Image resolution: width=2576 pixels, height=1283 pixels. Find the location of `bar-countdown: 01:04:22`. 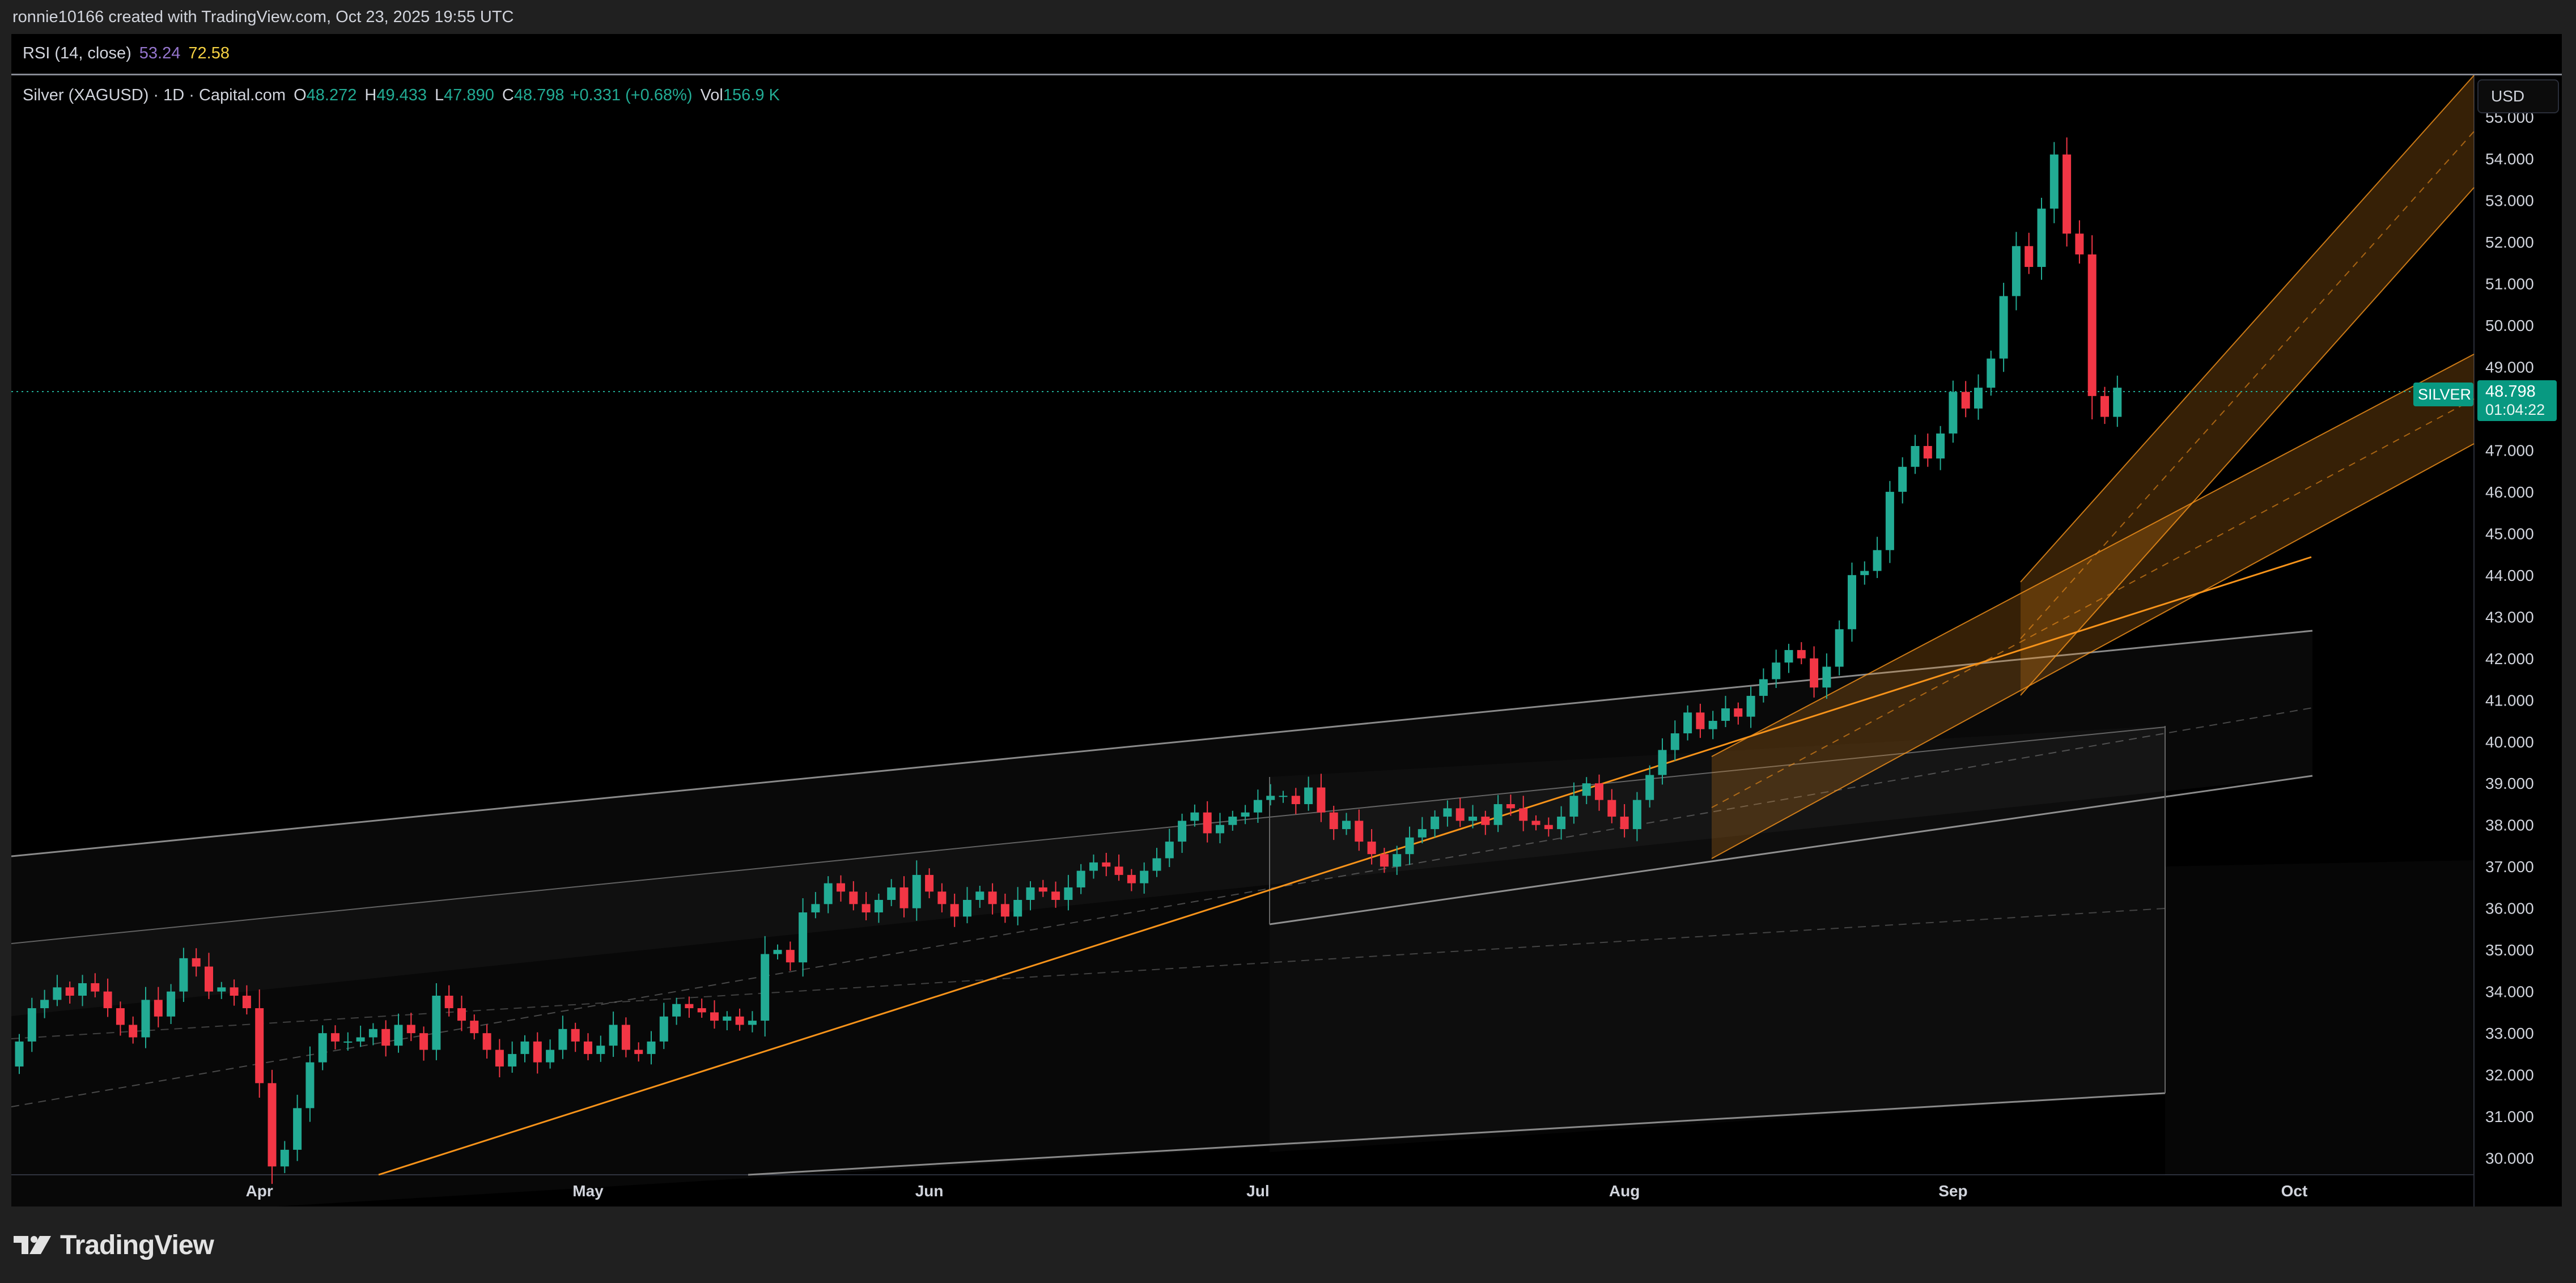

bar-countdown: 01:04:22 is located at coordinates (2515, 410).